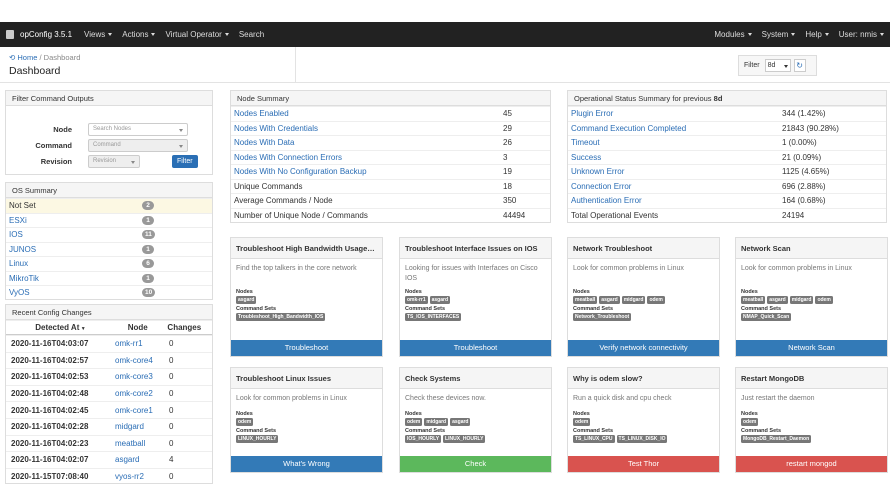 This screenshot has height=500, width=890. Describe the element at coordinates (134, 360) in the screenshot. I see `node-link: omk-core4` at that location.